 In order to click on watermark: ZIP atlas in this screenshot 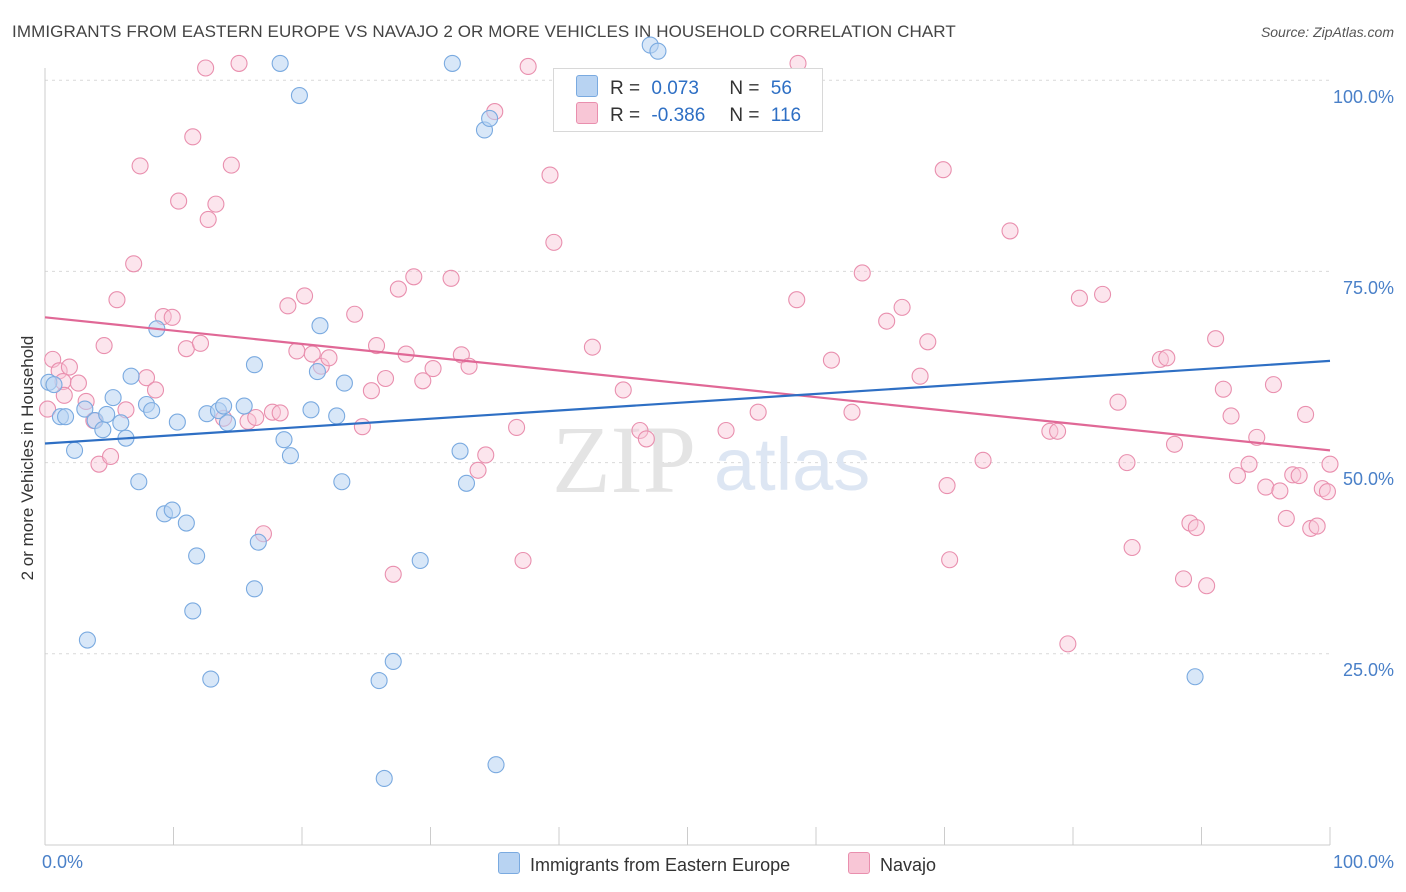, I will do `click(711, 459)`.